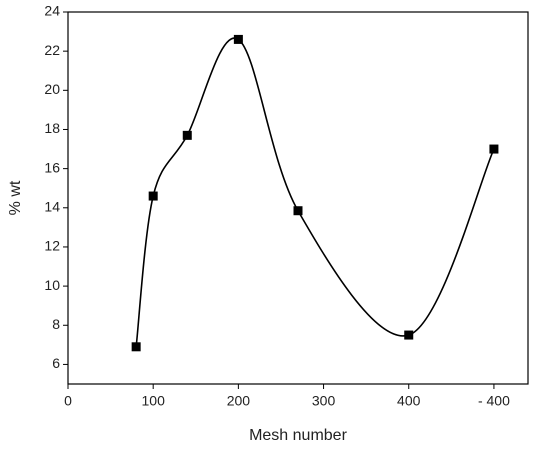 Image resolution: width=550 pixels, height=450 pixels. What do you see at coordinates (494, 401) in the screenshot?
I see `x-tick-label: - 400` at bounding box center [494, 401].